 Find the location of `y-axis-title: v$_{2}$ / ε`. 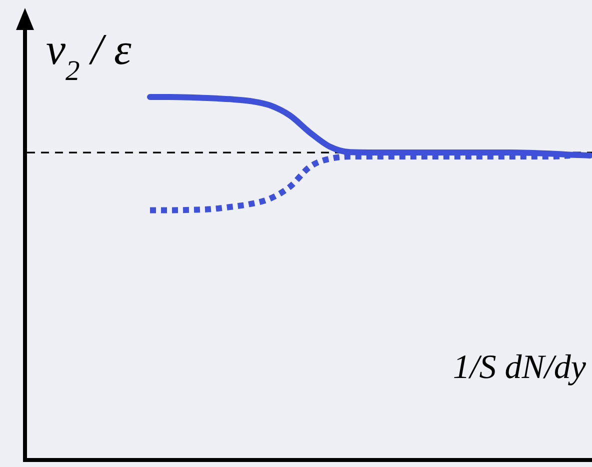

y-axis-title: v$_{2}$ / ε is located at coordinates (89, 55).